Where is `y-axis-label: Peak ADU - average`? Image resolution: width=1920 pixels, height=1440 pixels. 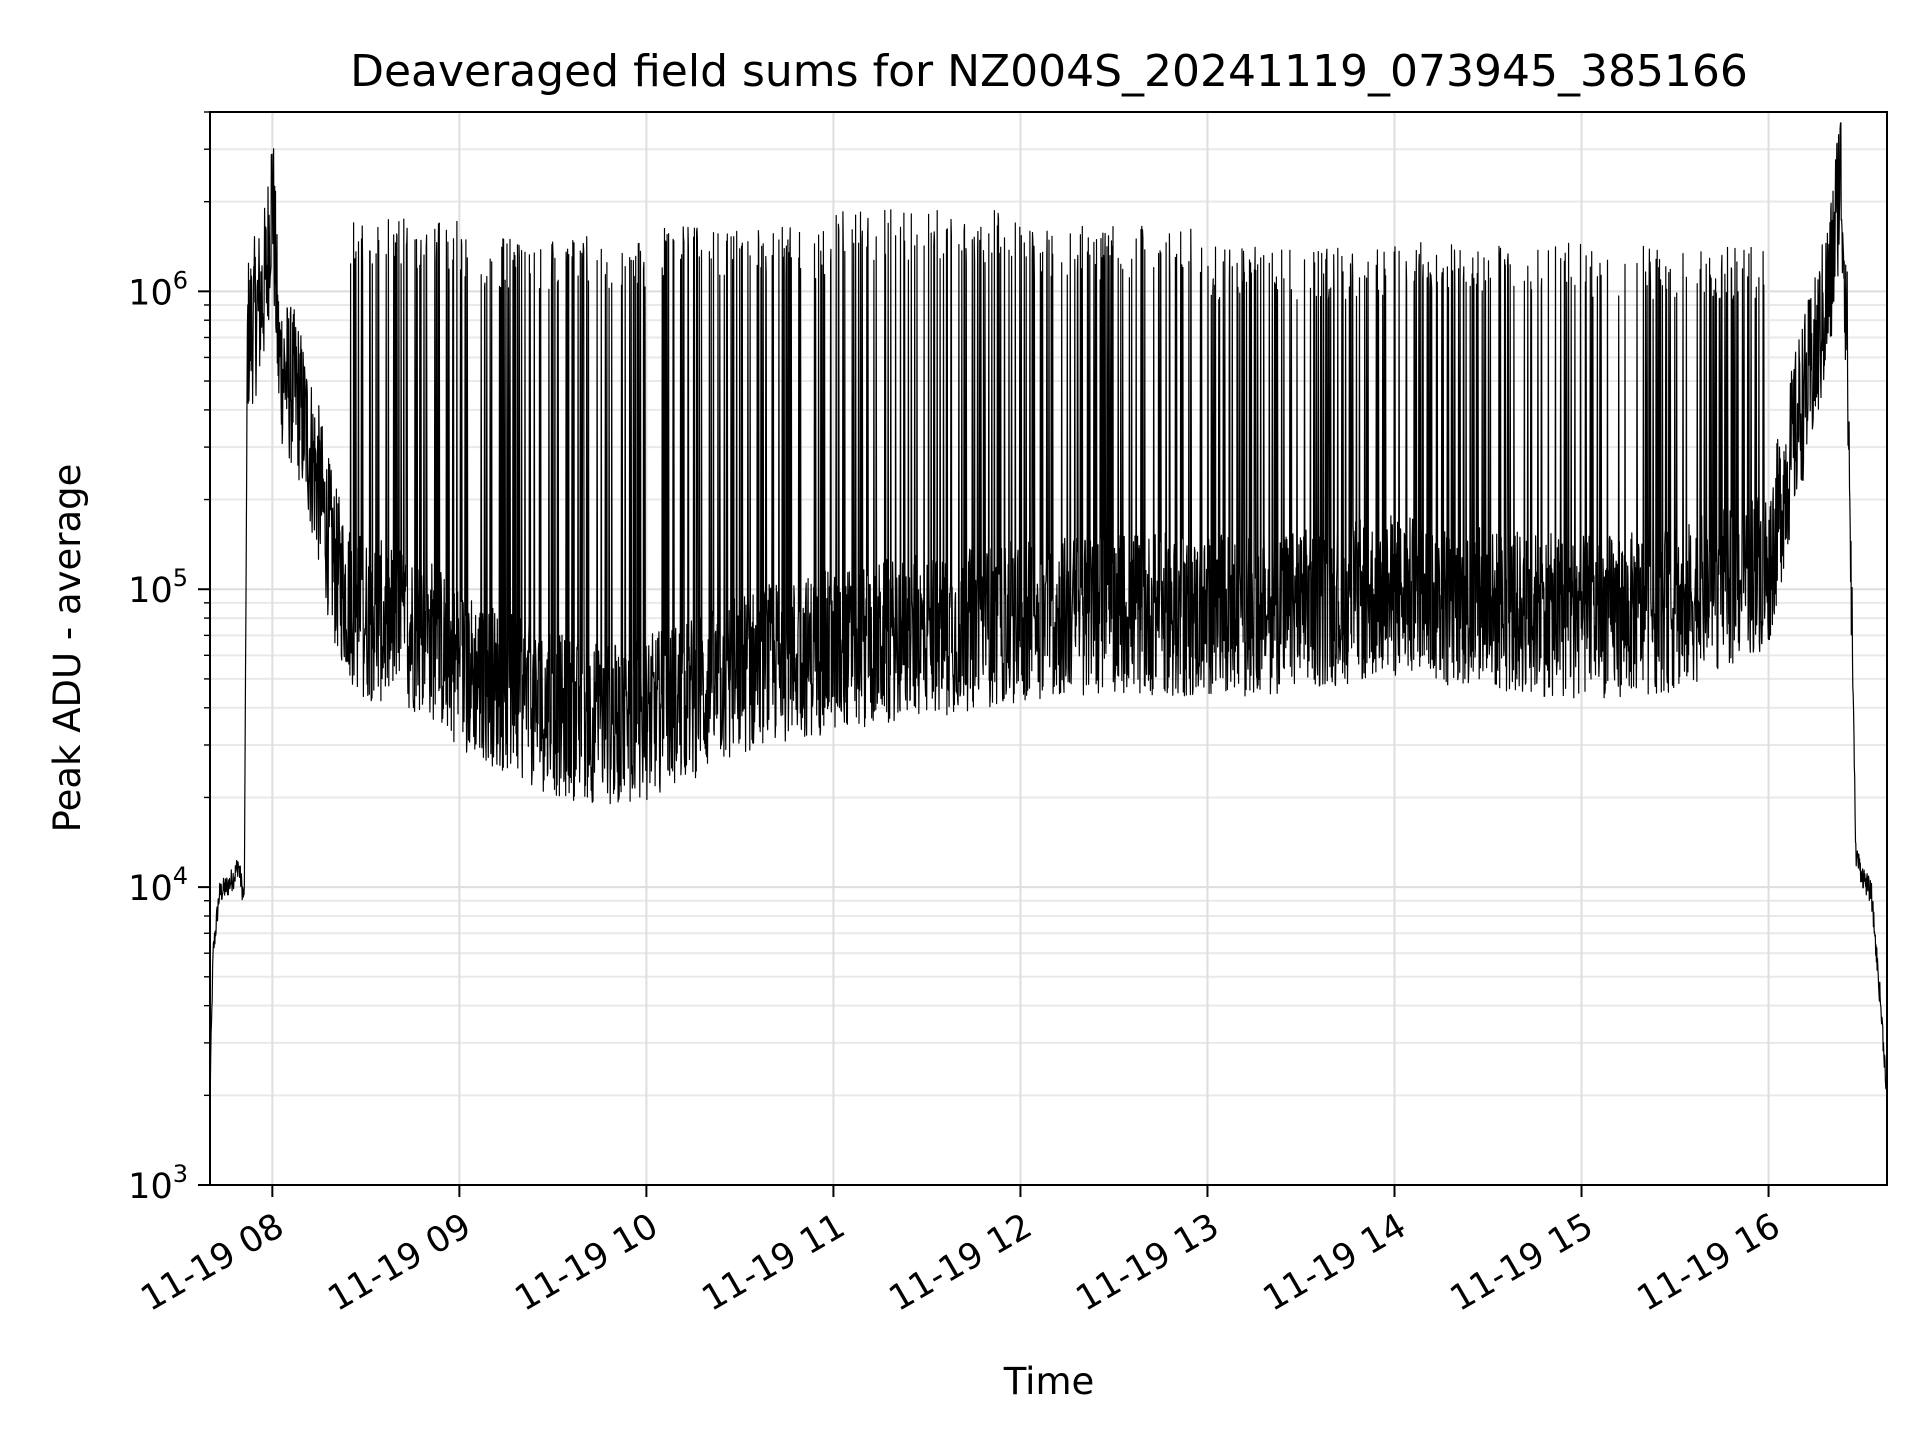 y-axis-label: Peak ADU - average is located at coordinates (67, 648).